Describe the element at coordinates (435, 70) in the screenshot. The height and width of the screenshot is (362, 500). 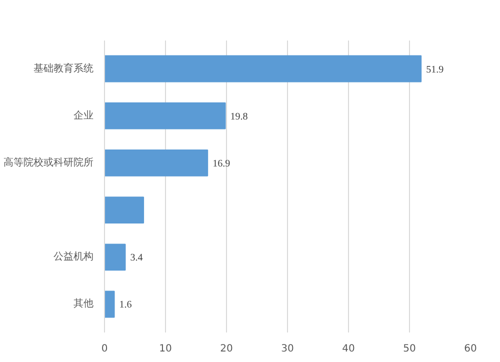
I see `data-label: 51.9` at that location.